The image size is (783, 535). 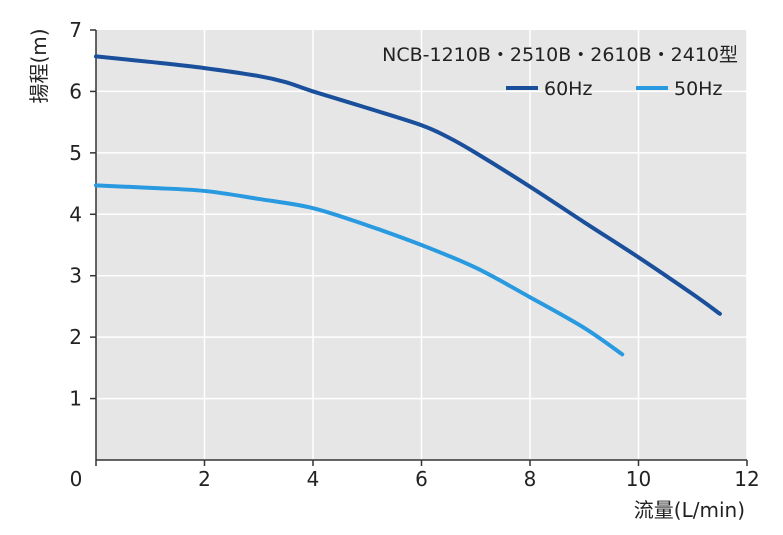 What do you see at coordinates (204, 479) in the screenshot?
I see `x-tick-label: 2` at bounding box center [204, 479].